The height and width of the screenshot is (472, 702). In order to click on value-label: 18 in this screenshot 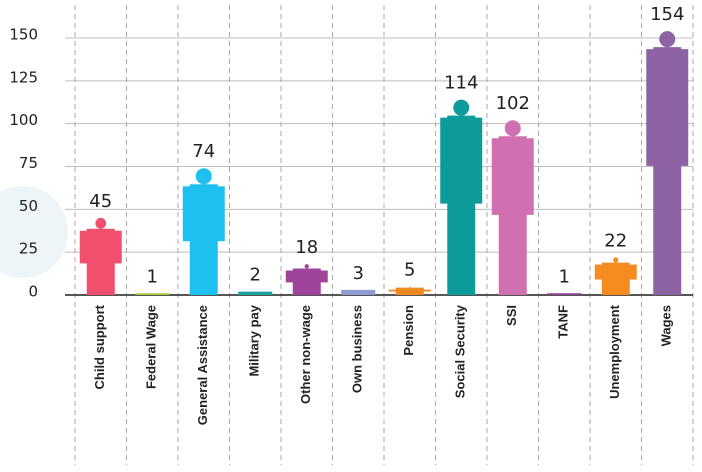, I will do `click(306, 247)`.